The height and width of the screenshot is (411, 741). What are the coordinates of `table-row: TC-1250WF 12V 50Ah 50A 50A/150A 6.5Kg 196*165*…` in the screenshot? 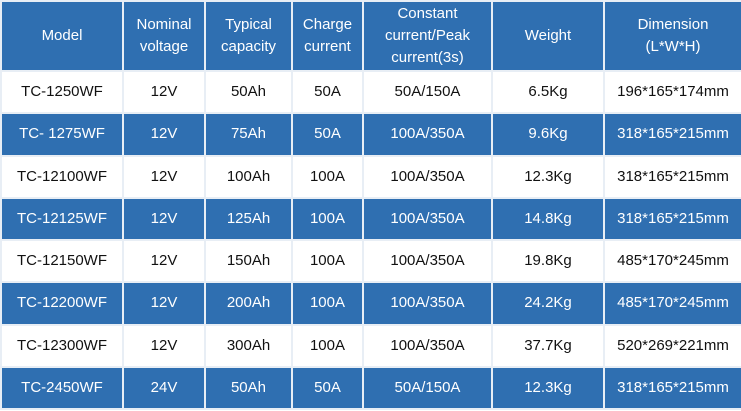 It's located at (370, 92).